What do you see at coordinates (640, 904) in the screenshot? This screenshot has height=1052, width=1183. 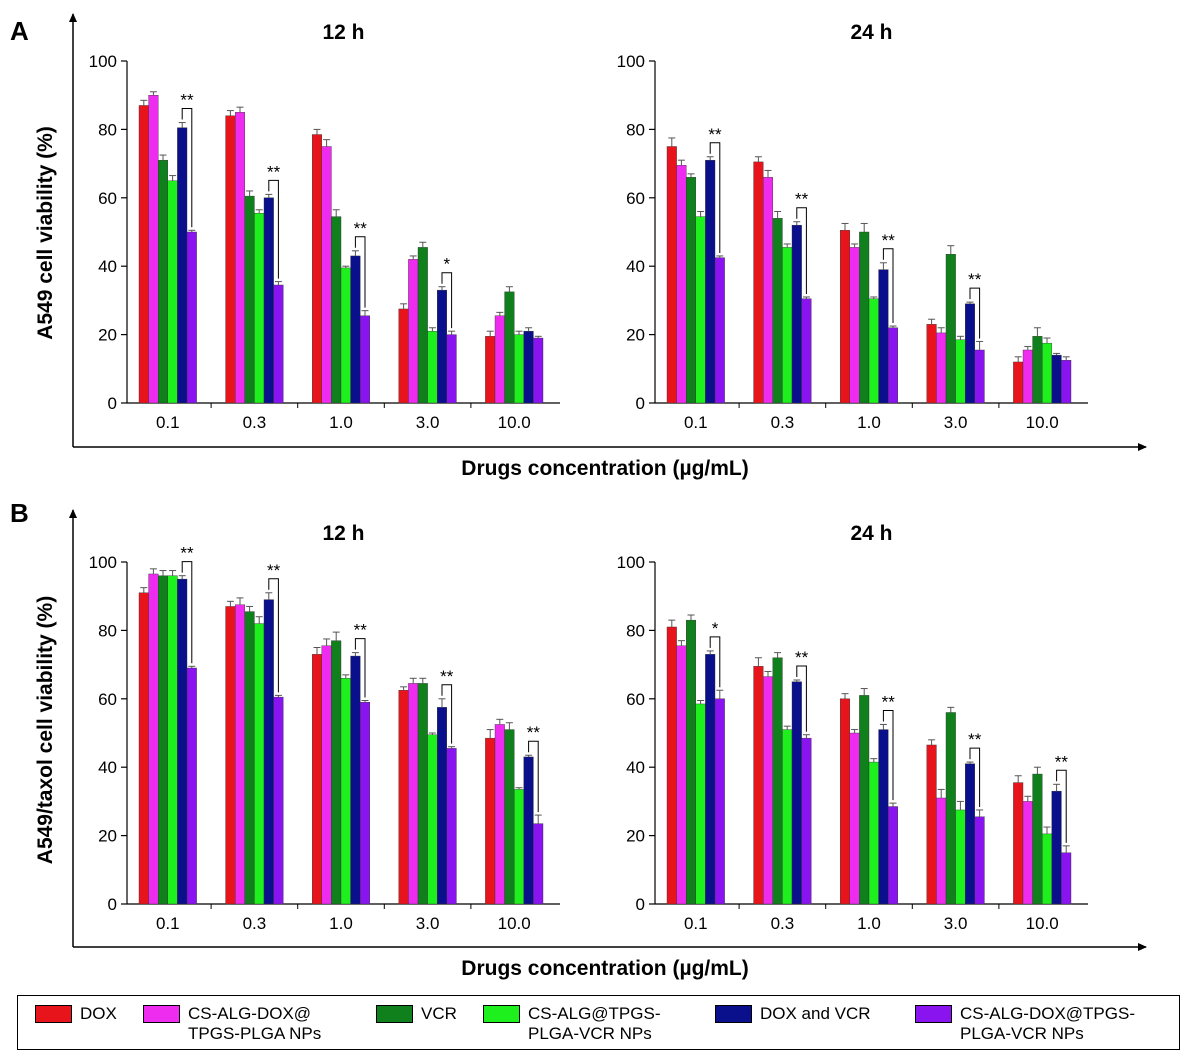 I see `chart-b-24-h-y-tick-label-0: 0` at bounding box center [640, 904].